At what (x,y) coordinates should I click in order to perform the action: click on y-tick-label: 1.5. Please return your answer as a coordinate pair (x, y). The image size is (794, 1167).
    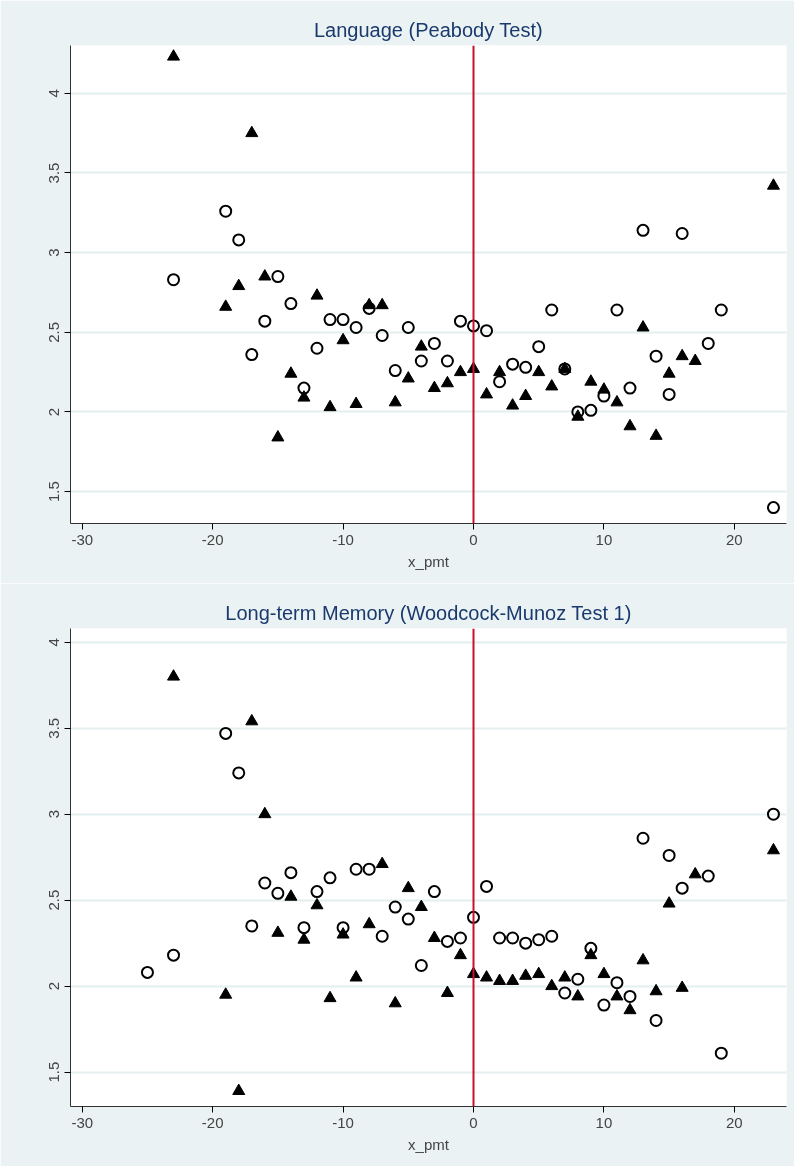
    Looking at the image, I should click on (54, 492).